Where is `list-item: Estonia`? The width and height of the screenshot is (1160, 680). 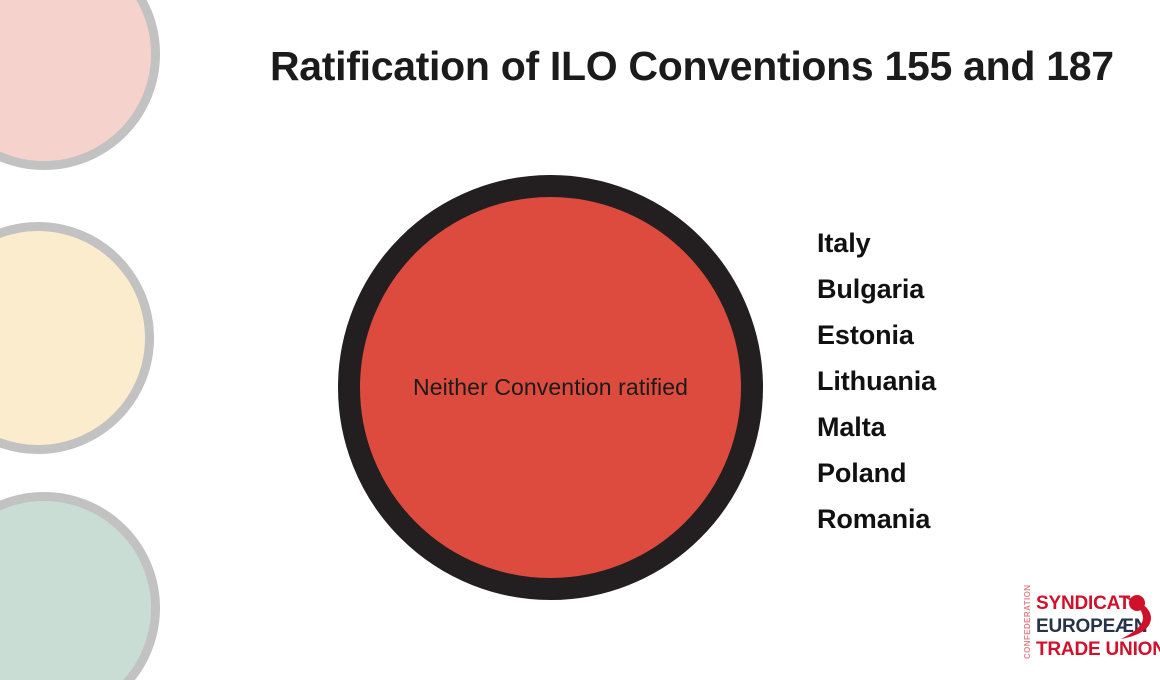 list-item: Estonia is located at coordinates (865, 335).